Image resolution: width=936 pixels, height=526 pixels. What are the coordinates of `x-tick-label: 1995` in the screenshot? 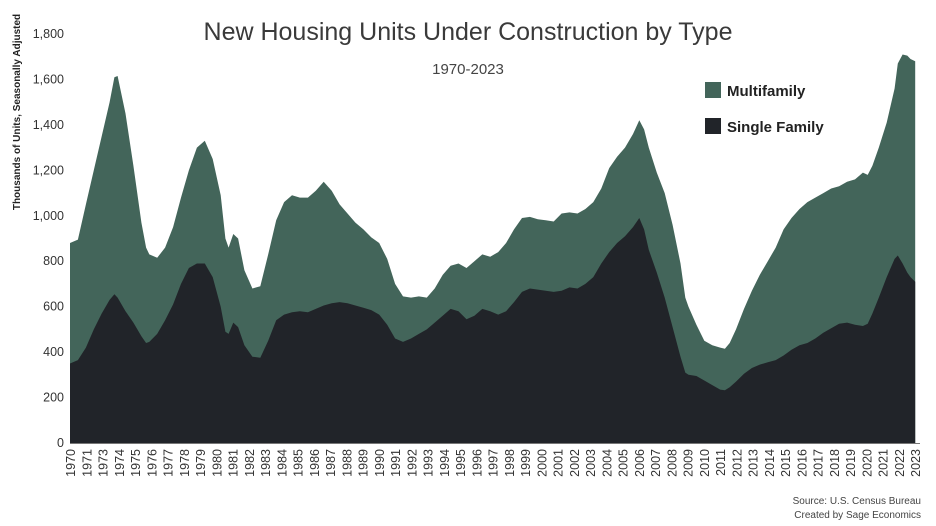 It's located at (461, 463).